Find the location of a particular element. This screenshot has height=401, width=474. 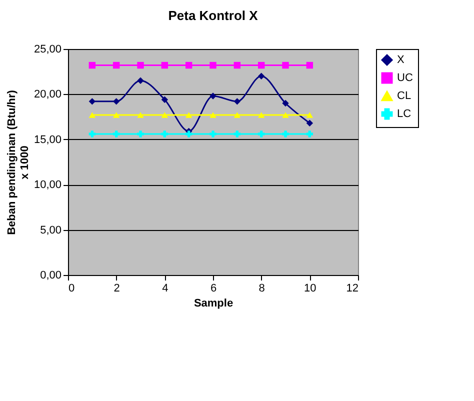

y-tick-label: 0,00 is located at coordinates (51, 276).